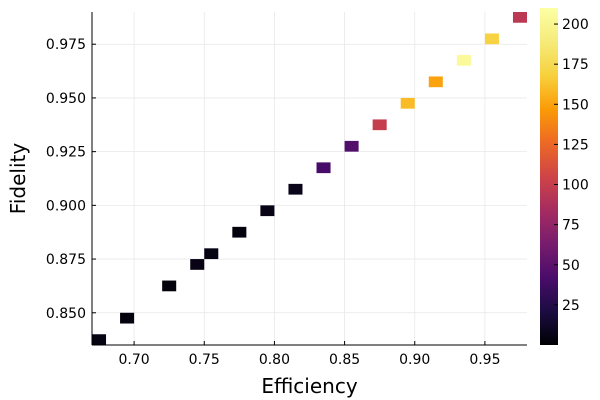 The height and width of the screenshot is (400, 600). What do you see at coordinates (571, 226) in the screenshot?
I see `colorbar-tick-label: 75` at bounding box center [571, 226].